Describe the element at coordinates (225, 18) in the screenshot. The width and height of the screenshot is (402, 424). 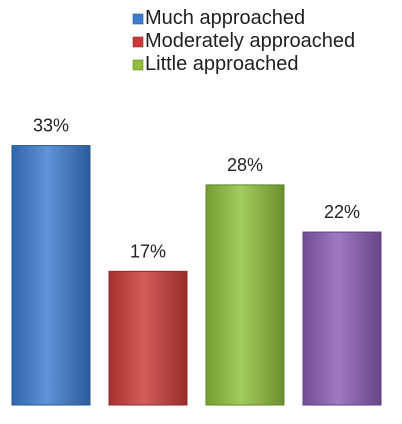
I see `legend-label-1: Much approached` at that location.